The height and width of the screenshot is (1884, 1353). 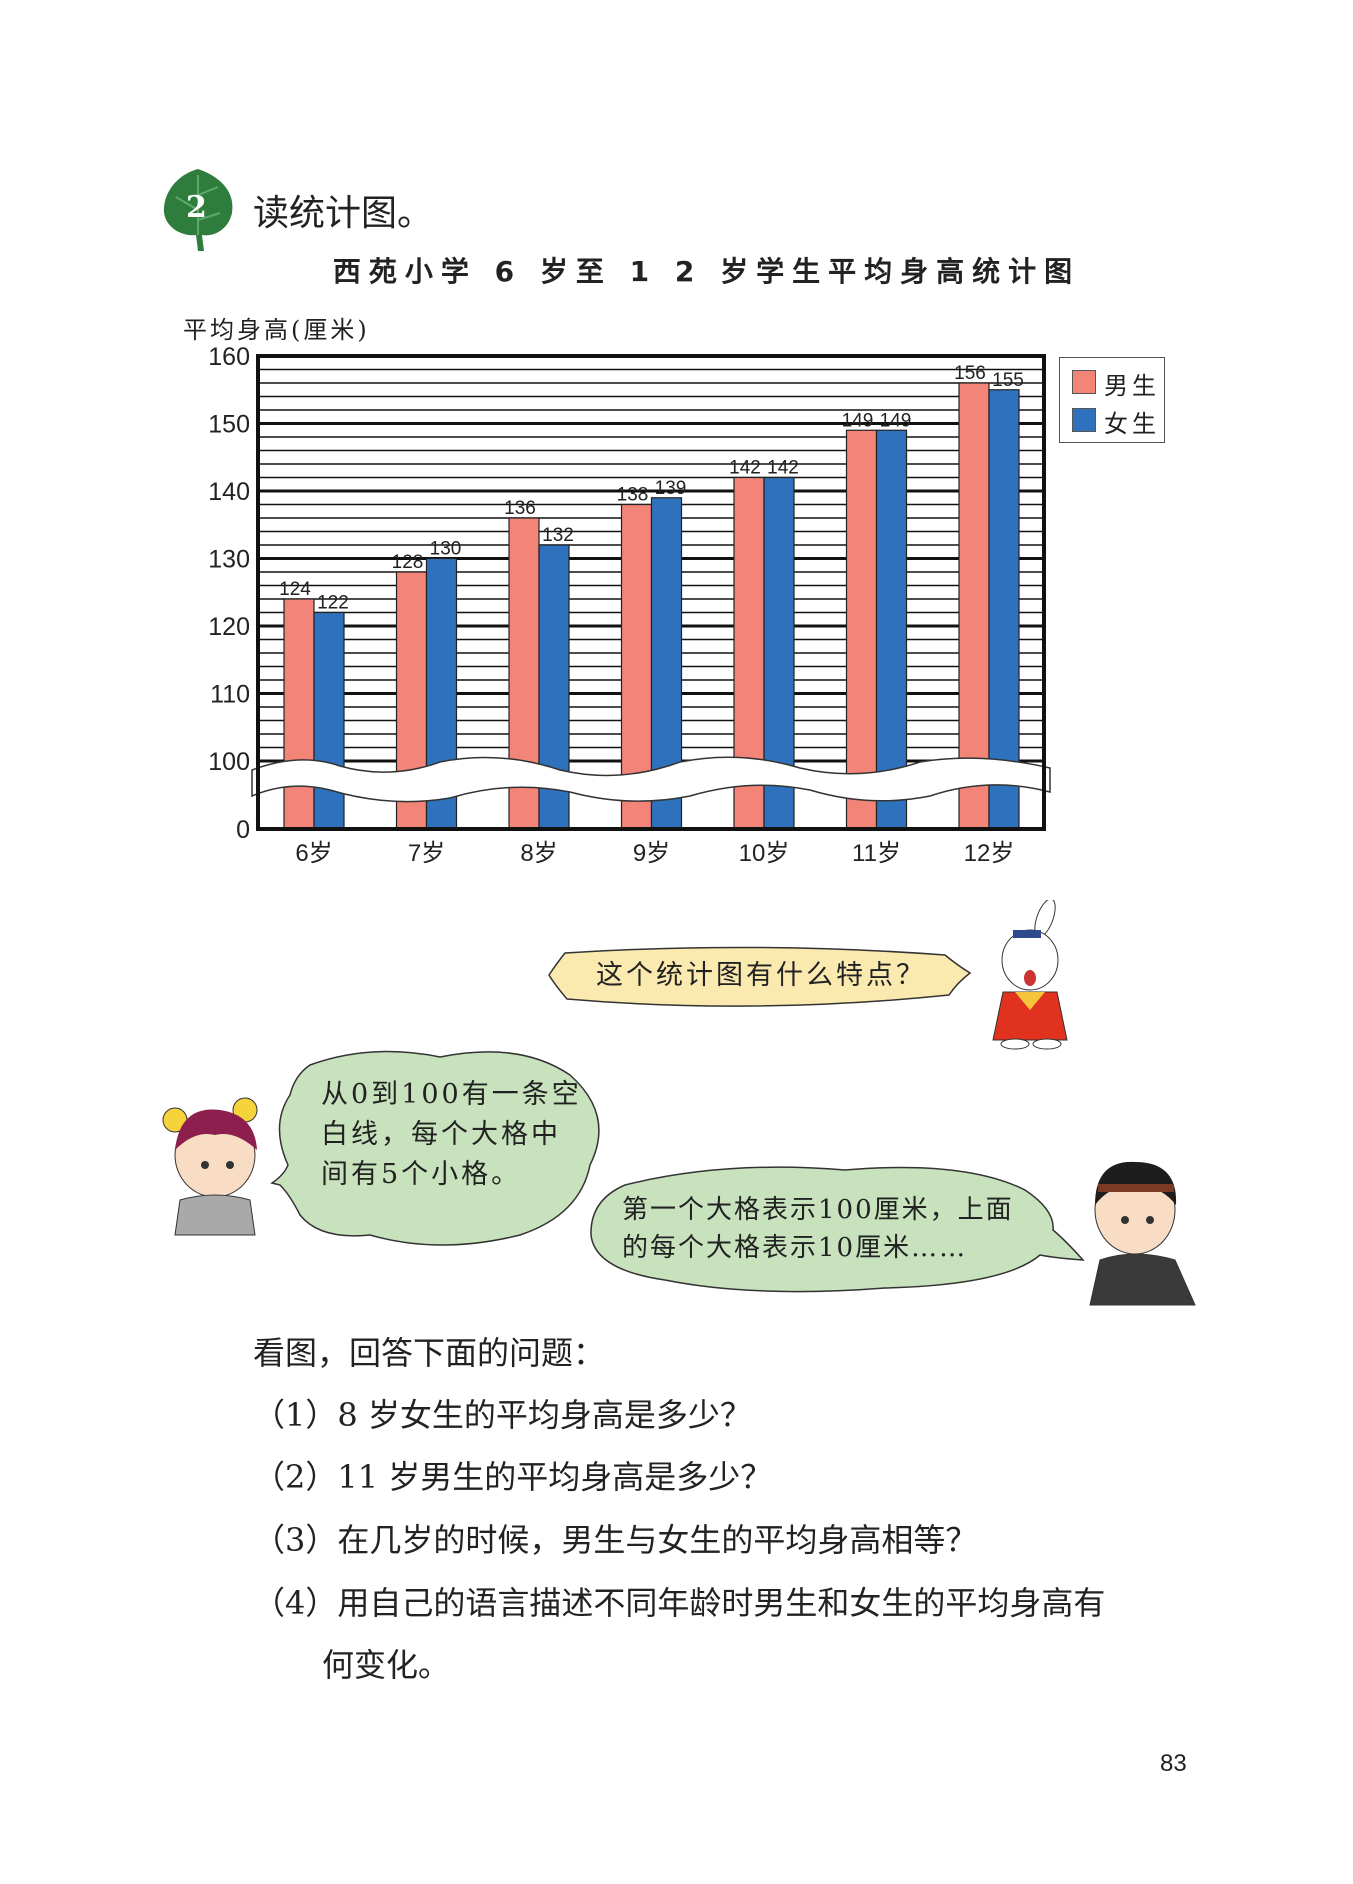 What do you see at coordinates (333, 603) in the screenshot?
I see `bar-value-label: 122` at bounding box center [333, 603].